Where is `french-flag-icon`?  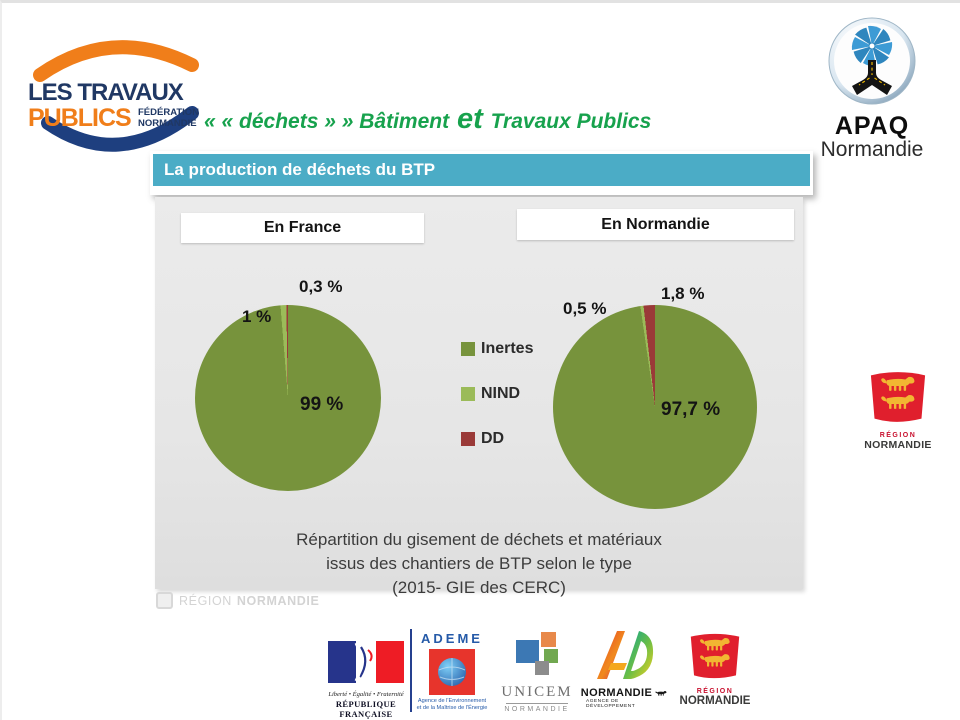 french-flag-icon is located at coordinates (366, 662).